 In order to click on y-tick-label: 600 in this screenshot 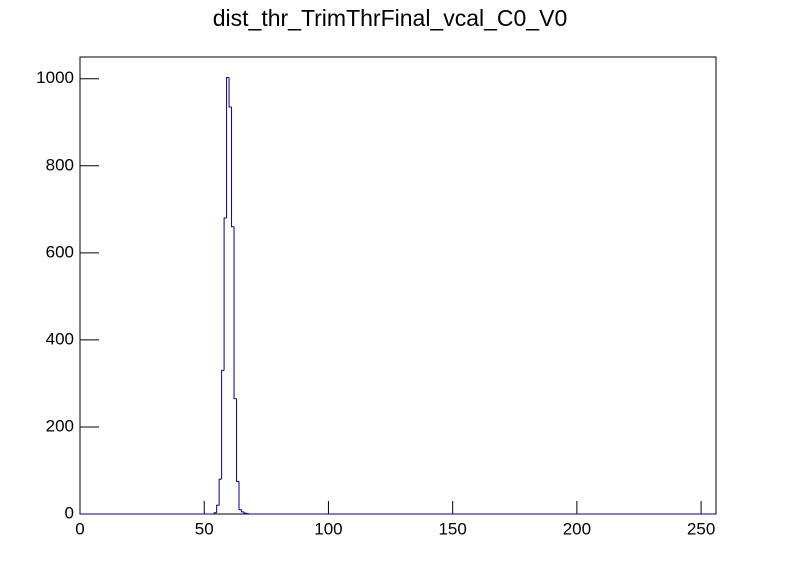, I will do `click(60, 251)`.